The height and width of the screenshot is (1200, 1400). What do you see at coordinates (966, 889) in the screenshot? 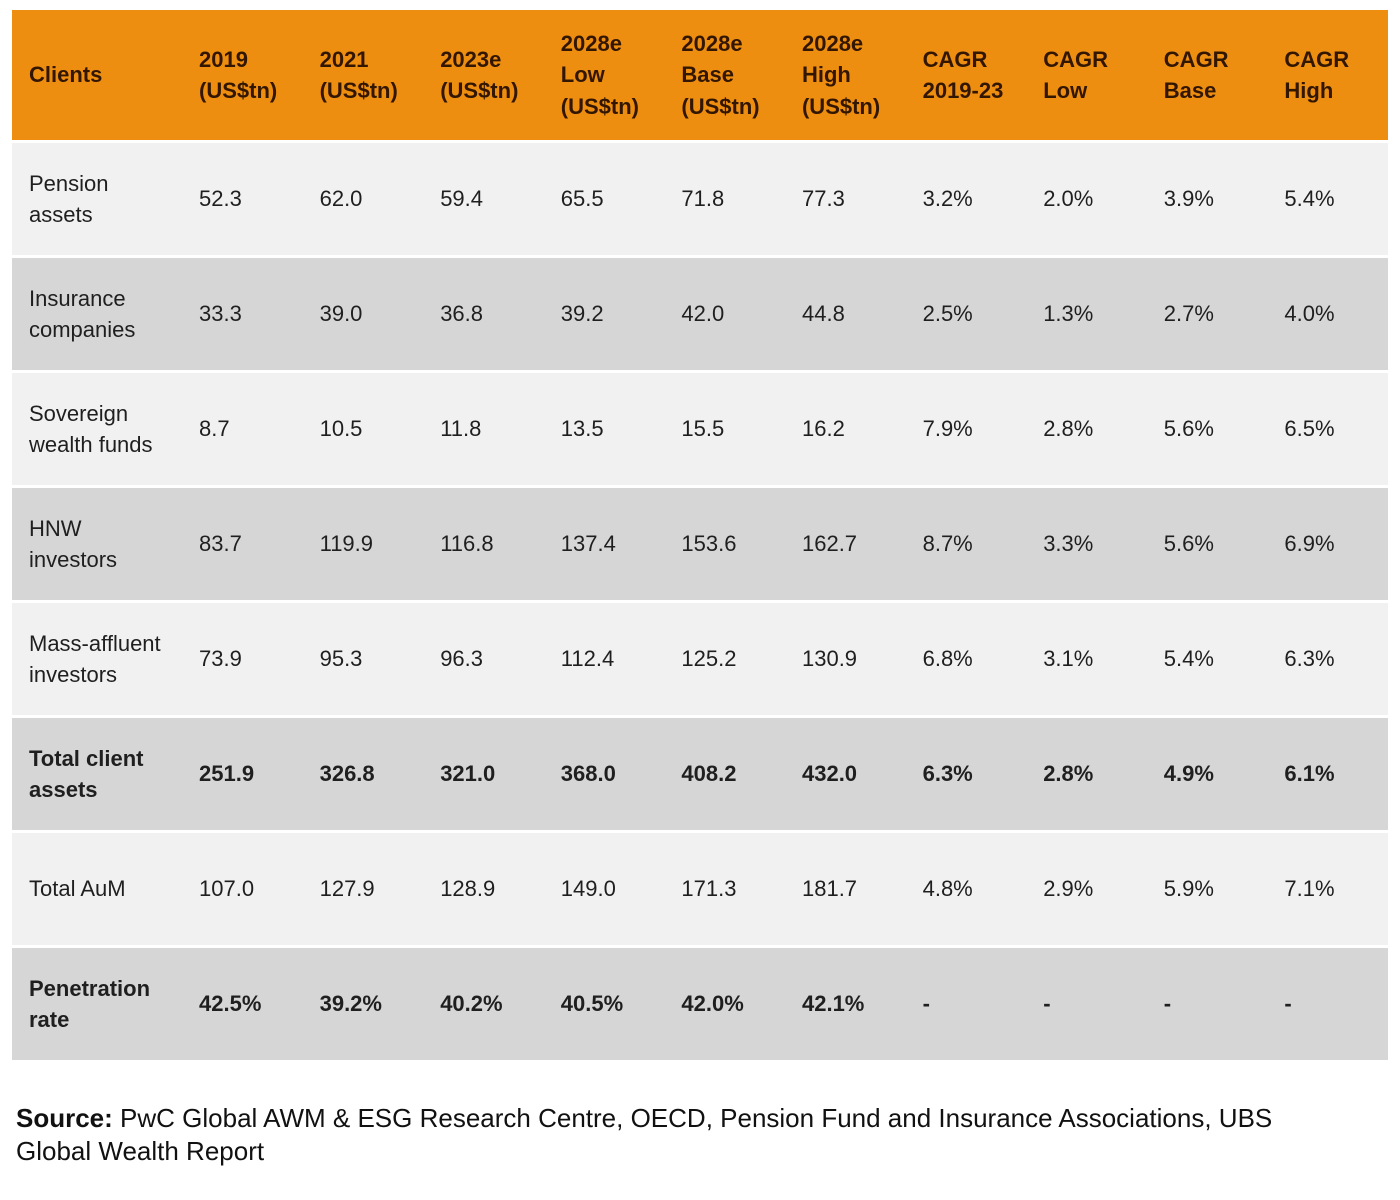
I see `cell: 4.8%` at bounding box center [966, 889].